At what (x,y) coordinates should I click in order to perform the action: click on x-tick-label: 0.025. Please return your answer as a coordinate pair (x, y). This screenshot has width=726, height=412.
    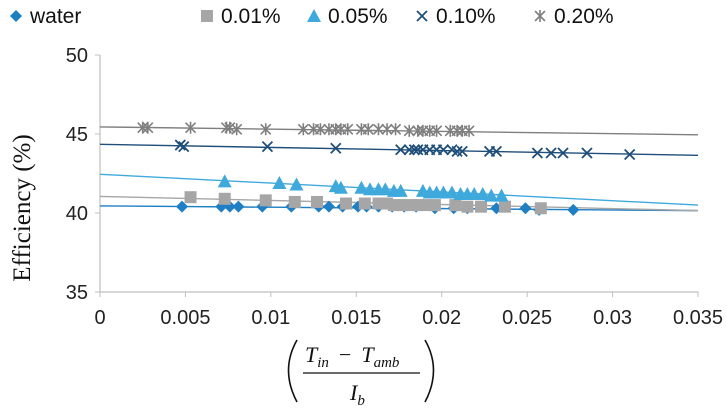
    Looking at the image, I should click on (527, 318).